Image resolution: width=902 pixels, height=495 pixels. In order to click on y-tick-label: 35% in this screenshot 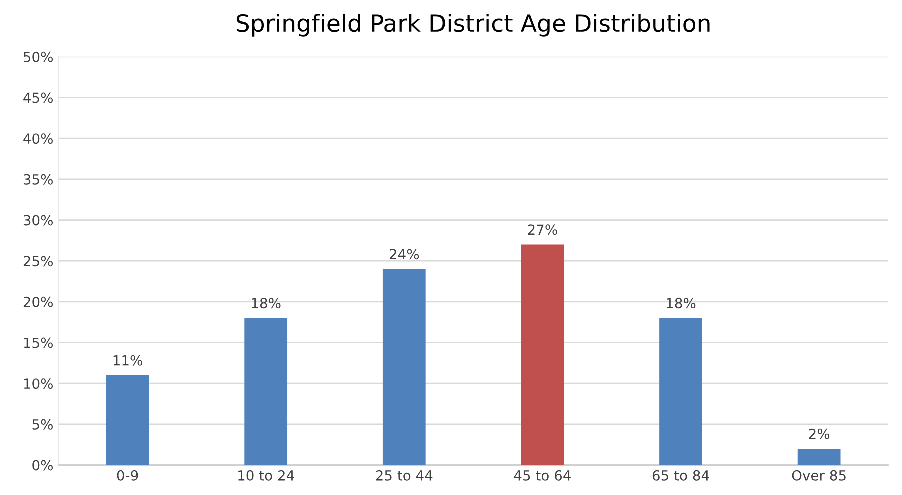, I will do `click(38, 179)`.